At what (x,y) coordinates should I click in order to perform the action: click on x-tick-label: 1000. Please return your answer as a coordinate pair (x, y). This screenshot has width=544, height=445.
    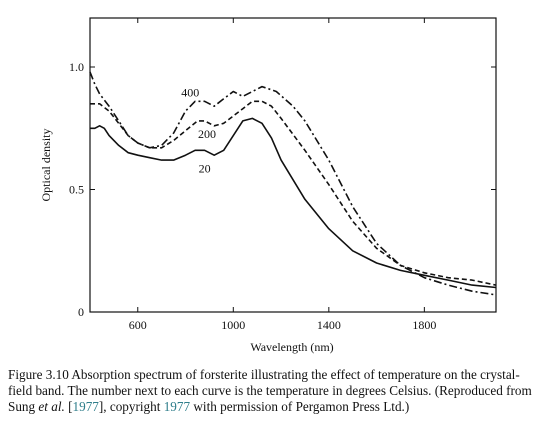
    Looking at the image, I should click on (233, 325).